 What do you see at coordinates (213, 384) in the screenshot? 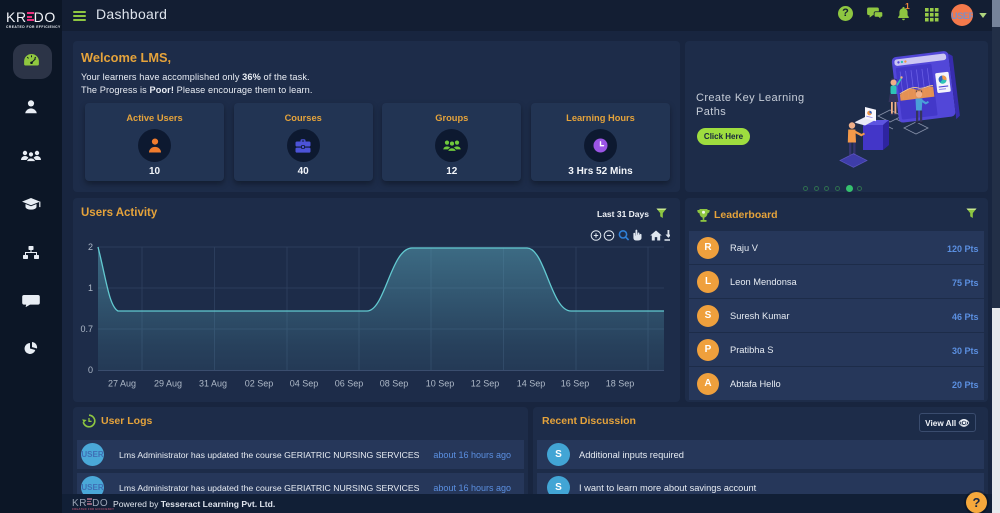
I see `svg-text: 31 Aug` at bounding box center [213, 384].